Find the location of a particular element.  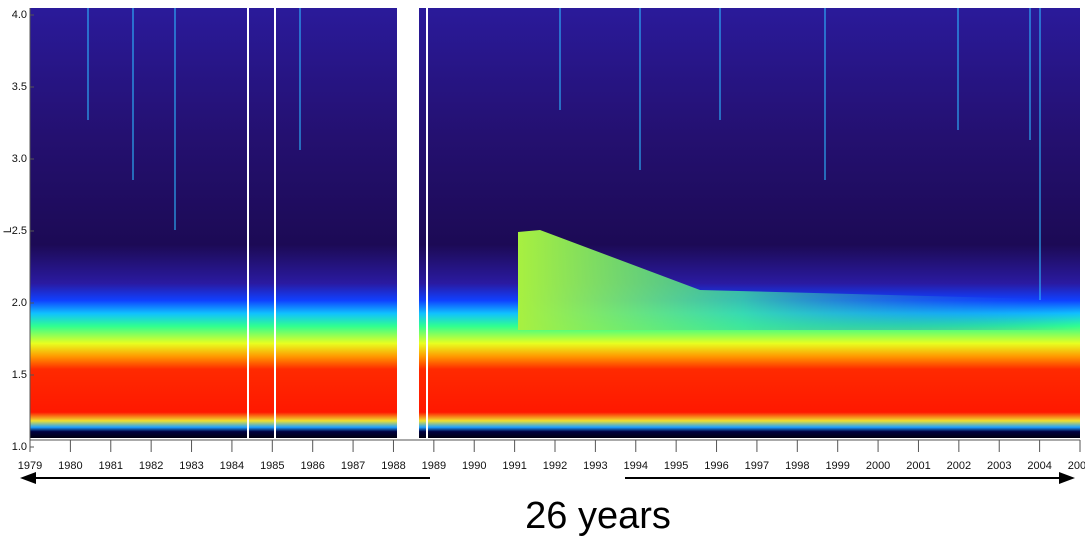

x-tick-label: 1987 is located at coordinates (353, 466).